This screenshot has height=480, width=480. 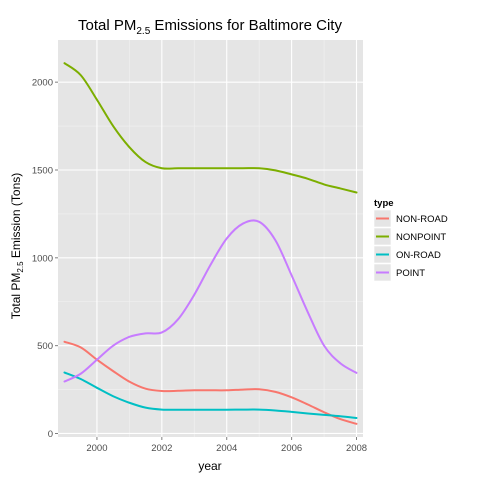 I want to click on x-tick-label: 2004, so click(x=226, y=448).